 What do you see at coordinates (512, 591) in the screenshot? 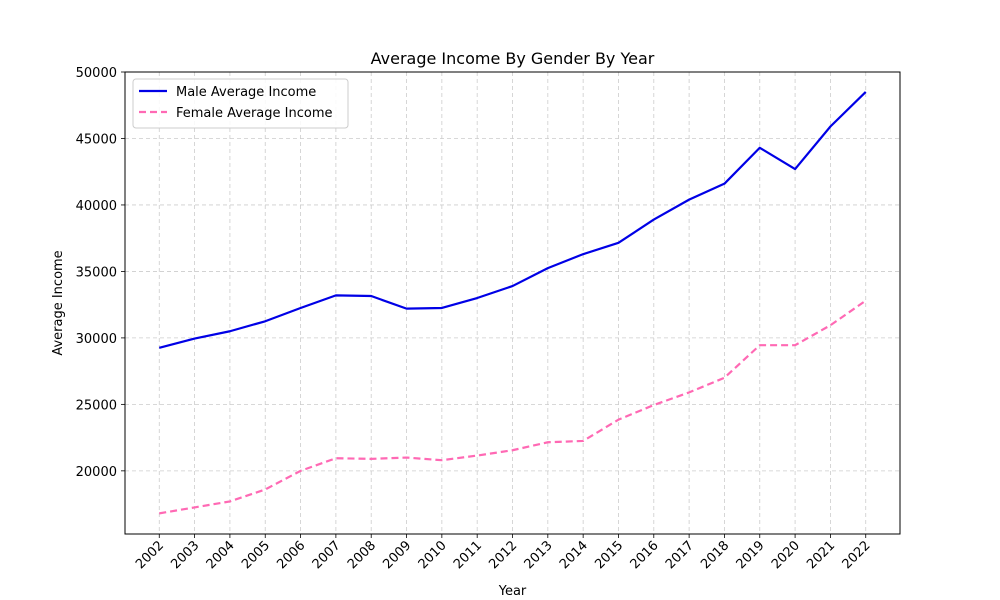
I see `x-axis-label: Year` at bounding box center [512, 591].